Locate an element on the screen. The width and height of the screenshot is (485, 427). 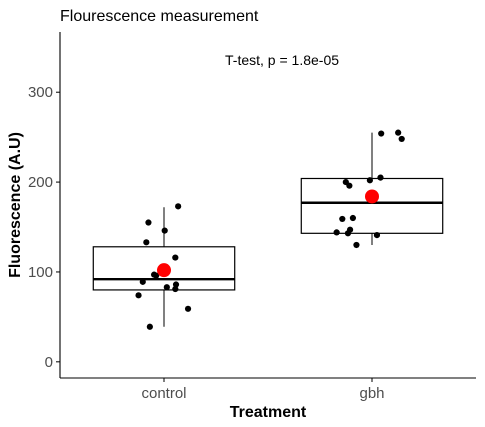
y-axis-title: Fluorescence (A.U) is located at coordinates (15, 205).